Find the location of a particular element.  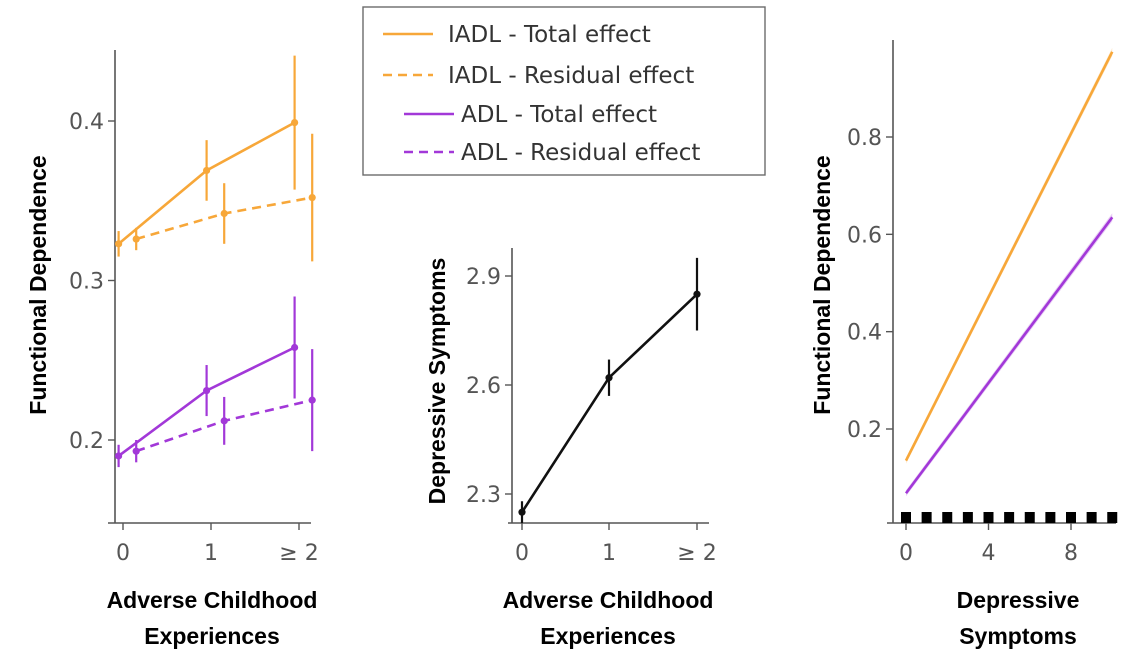

y-tick-label: 0.3 is located at coordinates (86, 282).